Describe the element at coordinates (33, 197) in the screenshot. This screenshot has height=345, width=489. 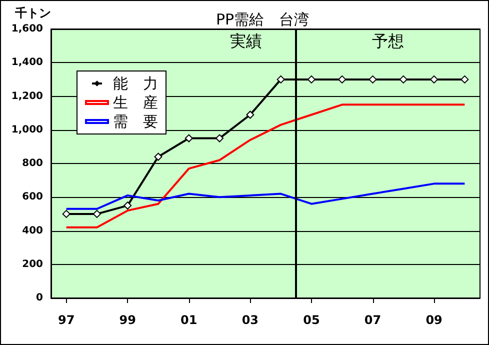
I see `y-tick-label: 600` at that location.